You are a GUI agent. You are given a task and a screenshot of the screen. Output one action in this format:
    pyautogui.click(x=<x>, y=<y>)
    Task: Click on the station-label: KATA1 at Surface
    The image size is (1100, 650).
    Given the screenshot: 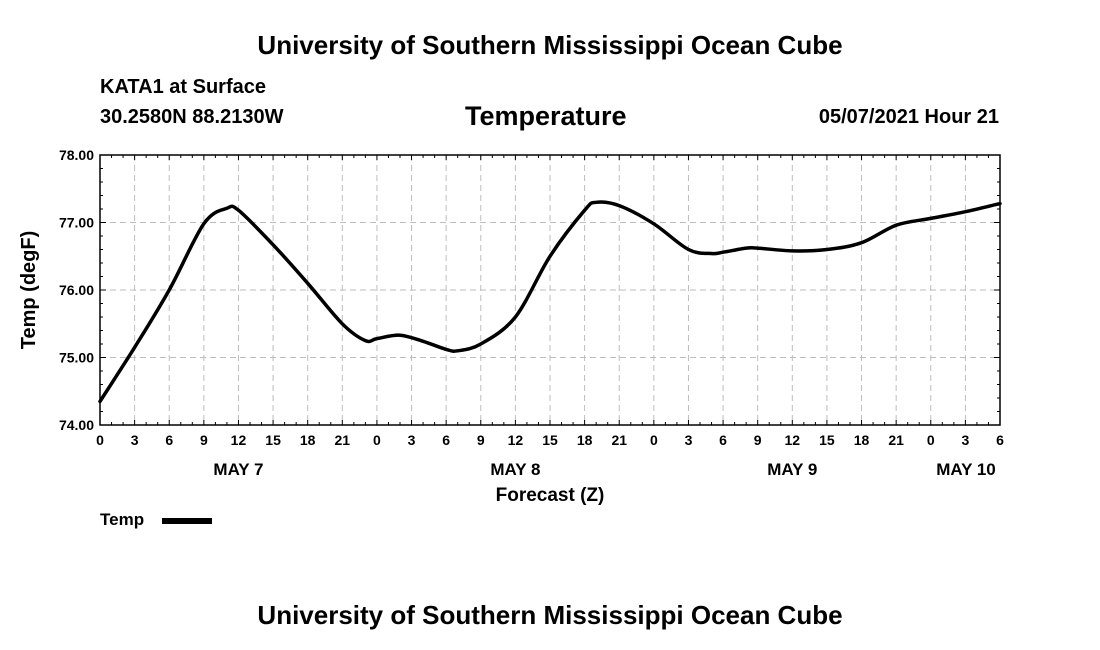 What is the action you would take?
    pyautogui.click(x=183, y=87)
    